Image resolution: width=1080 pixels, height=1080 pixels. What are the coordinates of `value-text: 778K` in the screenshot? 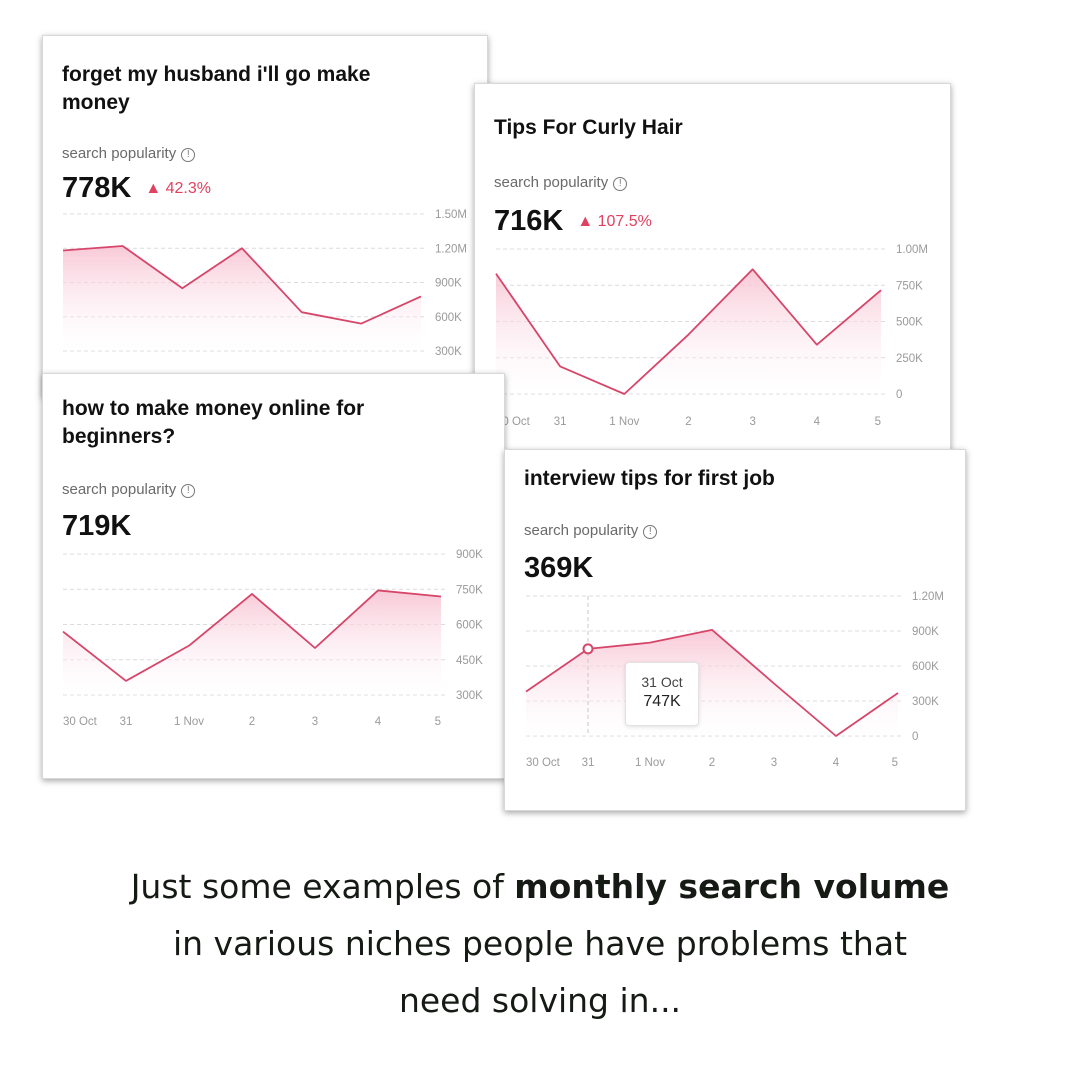 It's located at (97, 188).